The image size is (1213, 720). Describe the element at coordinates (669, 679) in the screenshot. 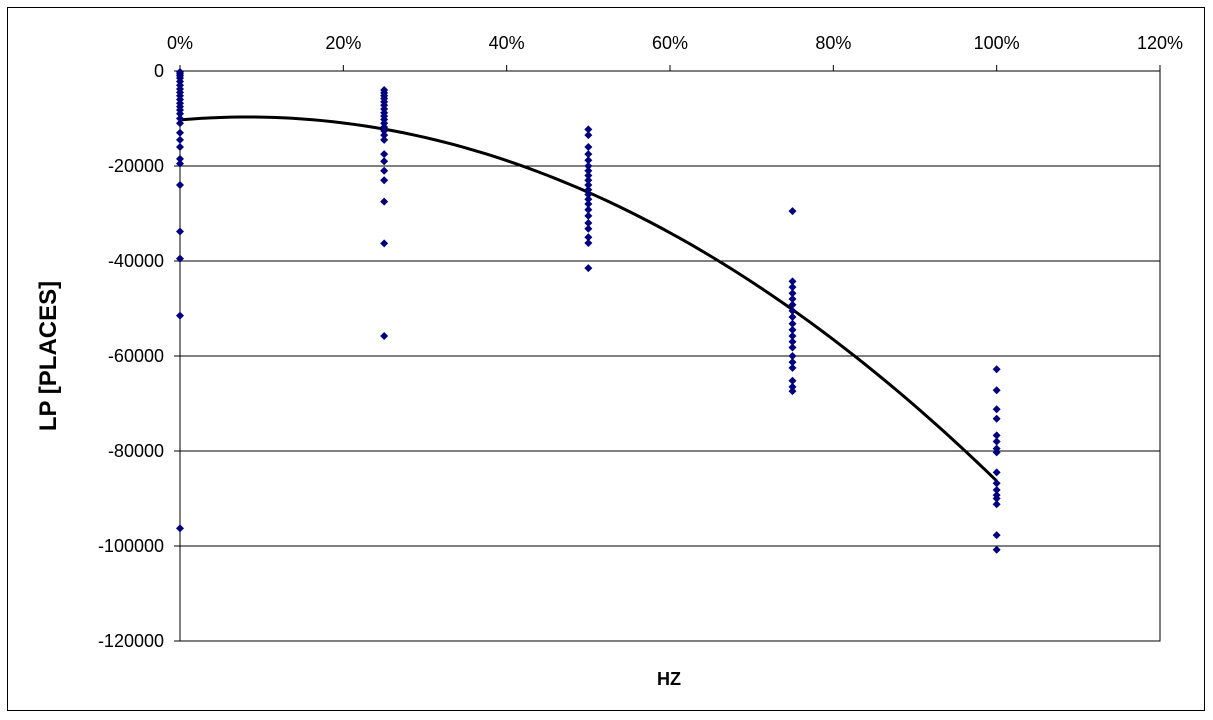

I see `x-axis-title: HZ` at that location.